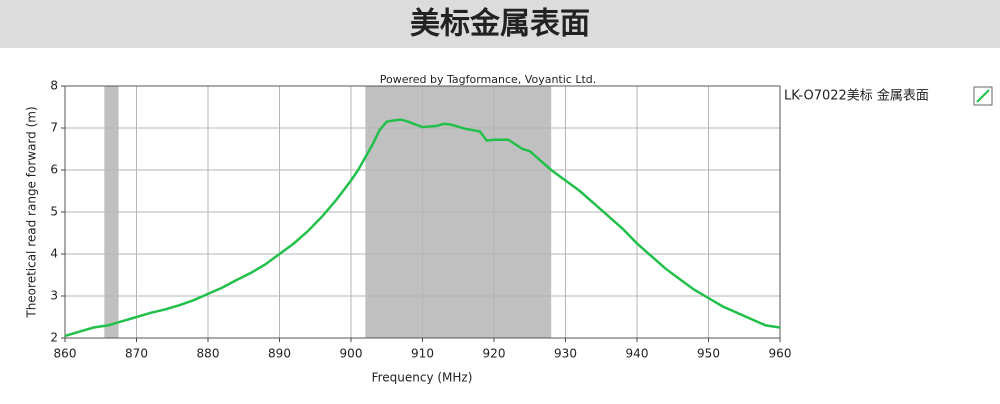  Describe the element at coordinates (54, 212) in the screenshot. I see `y-tick-label: 5` at that location.